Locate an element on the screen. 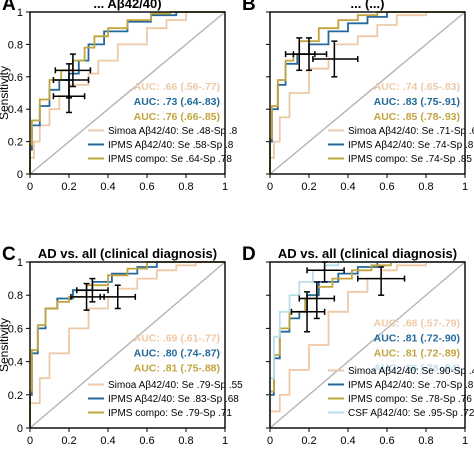  legend-label-csf: CSF Aβ42/40: Se .95-Sp .72 is located at coordinates (411, 413).